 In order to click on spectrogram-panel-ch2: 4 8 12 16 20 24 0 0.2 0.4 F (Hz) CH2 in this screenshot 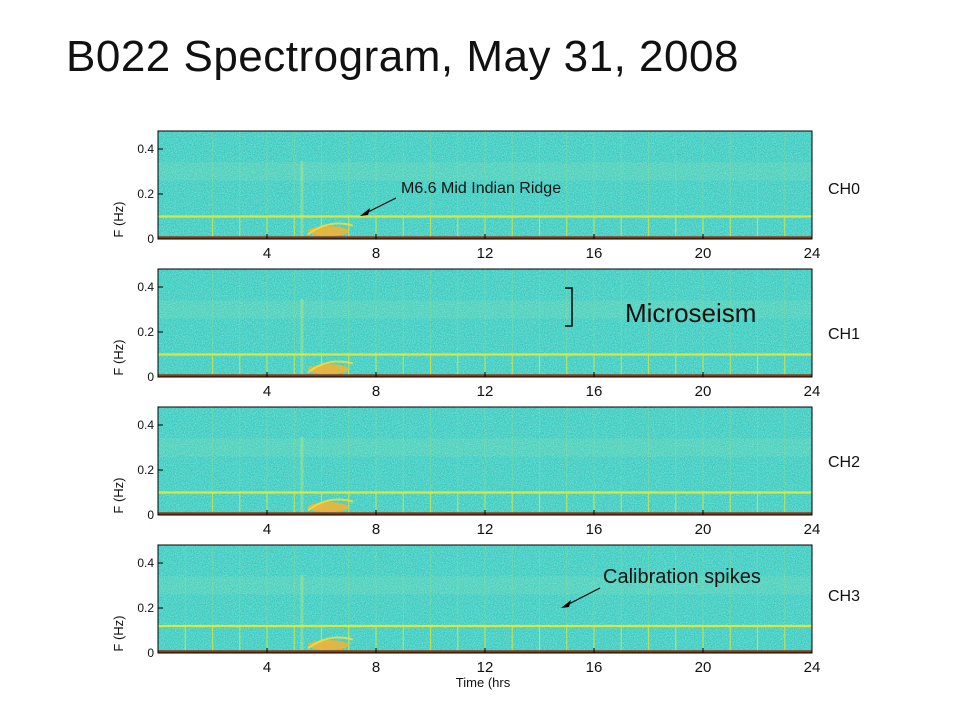, I will do `click(485, 472)`.